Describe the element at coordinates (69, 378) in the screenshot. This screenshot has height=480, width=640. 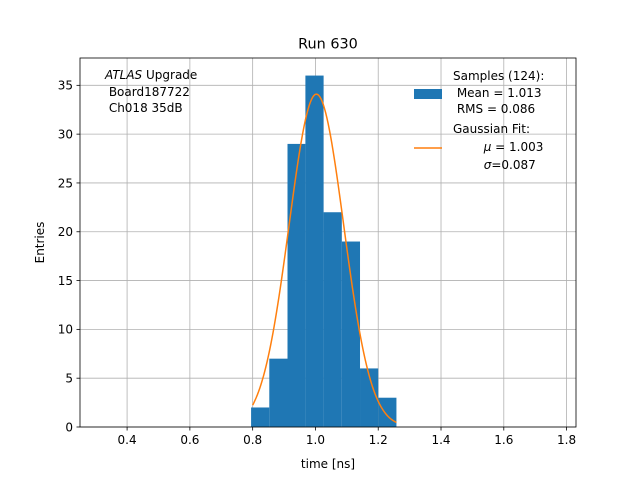
I see `y-tick-label: 5` at that location.